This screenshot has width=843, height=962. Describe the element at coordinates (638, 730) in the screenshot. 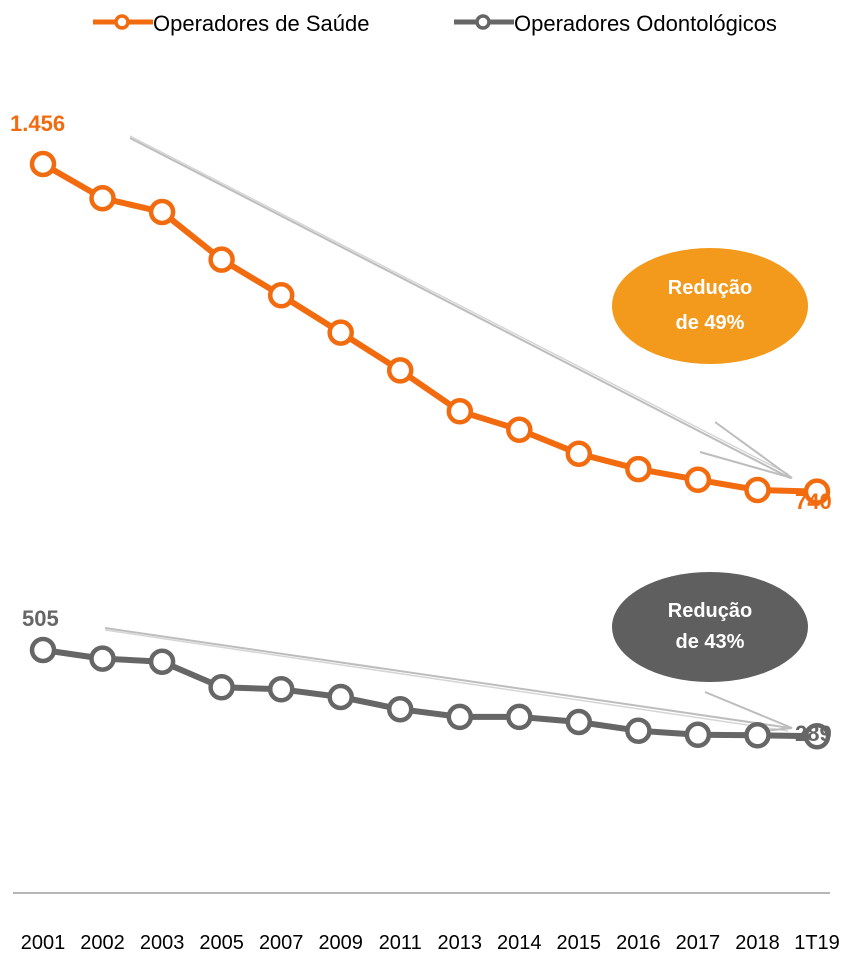

I see `data-point-odonto-2016` at that location.